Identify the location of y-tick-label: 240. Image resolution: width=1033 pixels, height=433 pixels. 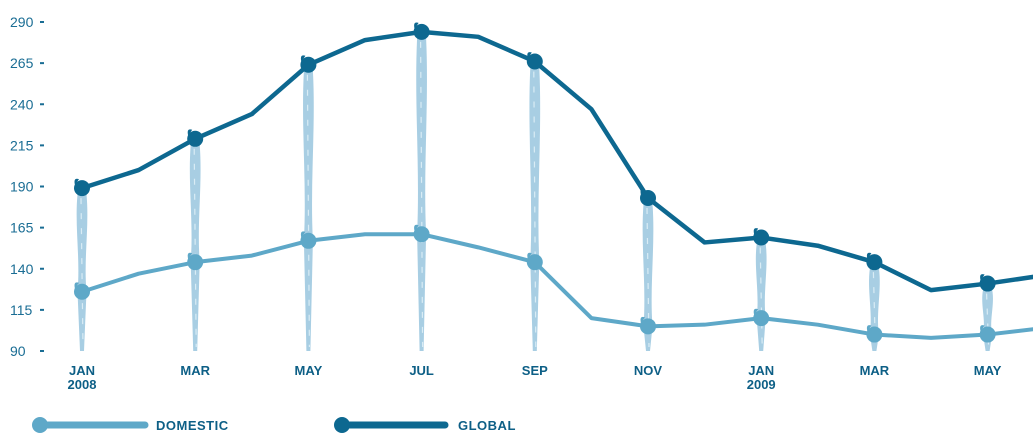
(22, 104).